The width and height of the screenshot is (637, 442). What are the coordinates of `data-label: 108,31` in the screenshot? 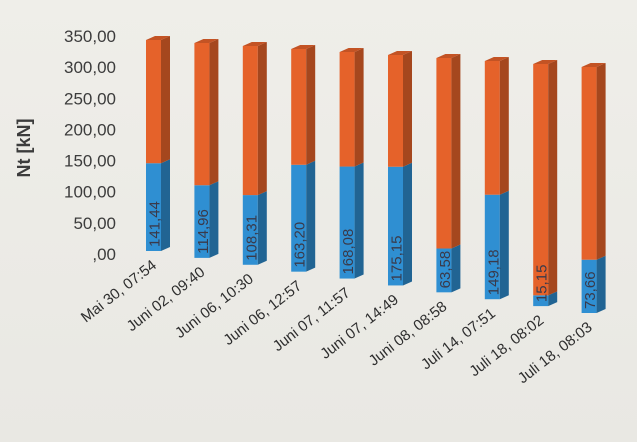 It's located at (251, 238).